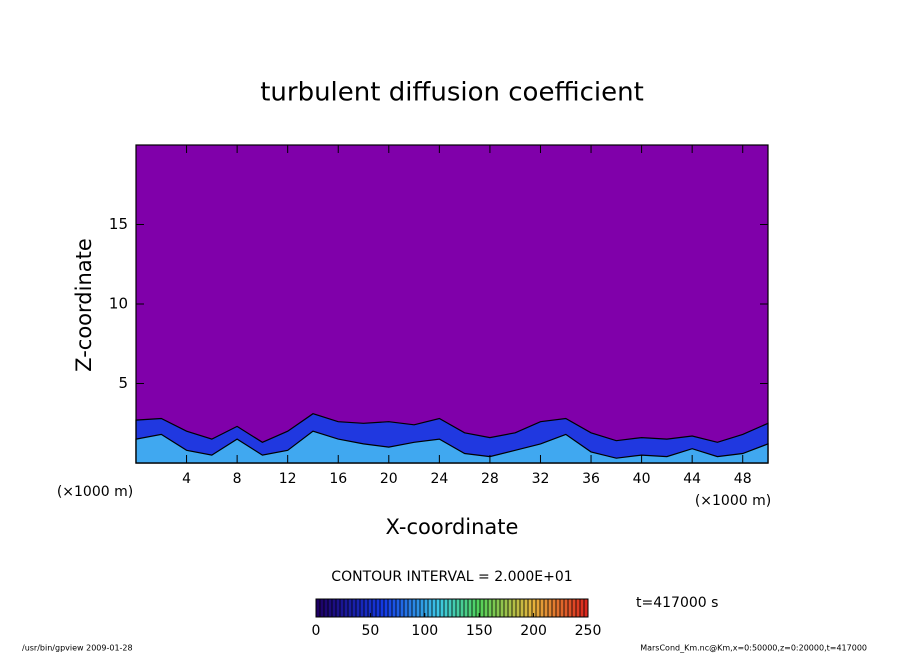 This screenshot has width=904, height=654. Describe the element at coordinates (692, 479) in the screenshot. I see `x-tick-label: 44` at that location.